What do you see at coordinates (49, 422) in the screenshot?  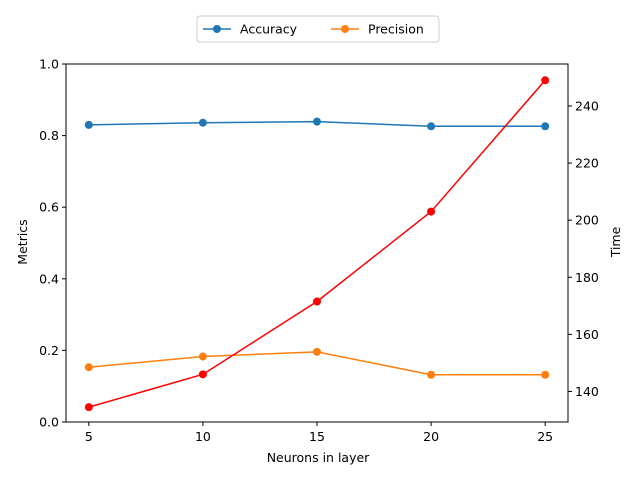 I see `left-tick-label: 0.0` at bounding box center [49, 422].